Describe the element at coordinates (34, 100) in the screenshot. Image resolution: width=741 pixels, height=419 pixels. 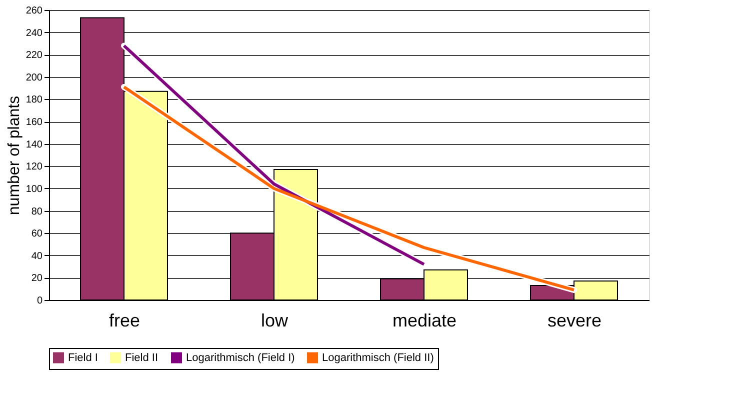
I see `y-tick-label: 180` at that location.